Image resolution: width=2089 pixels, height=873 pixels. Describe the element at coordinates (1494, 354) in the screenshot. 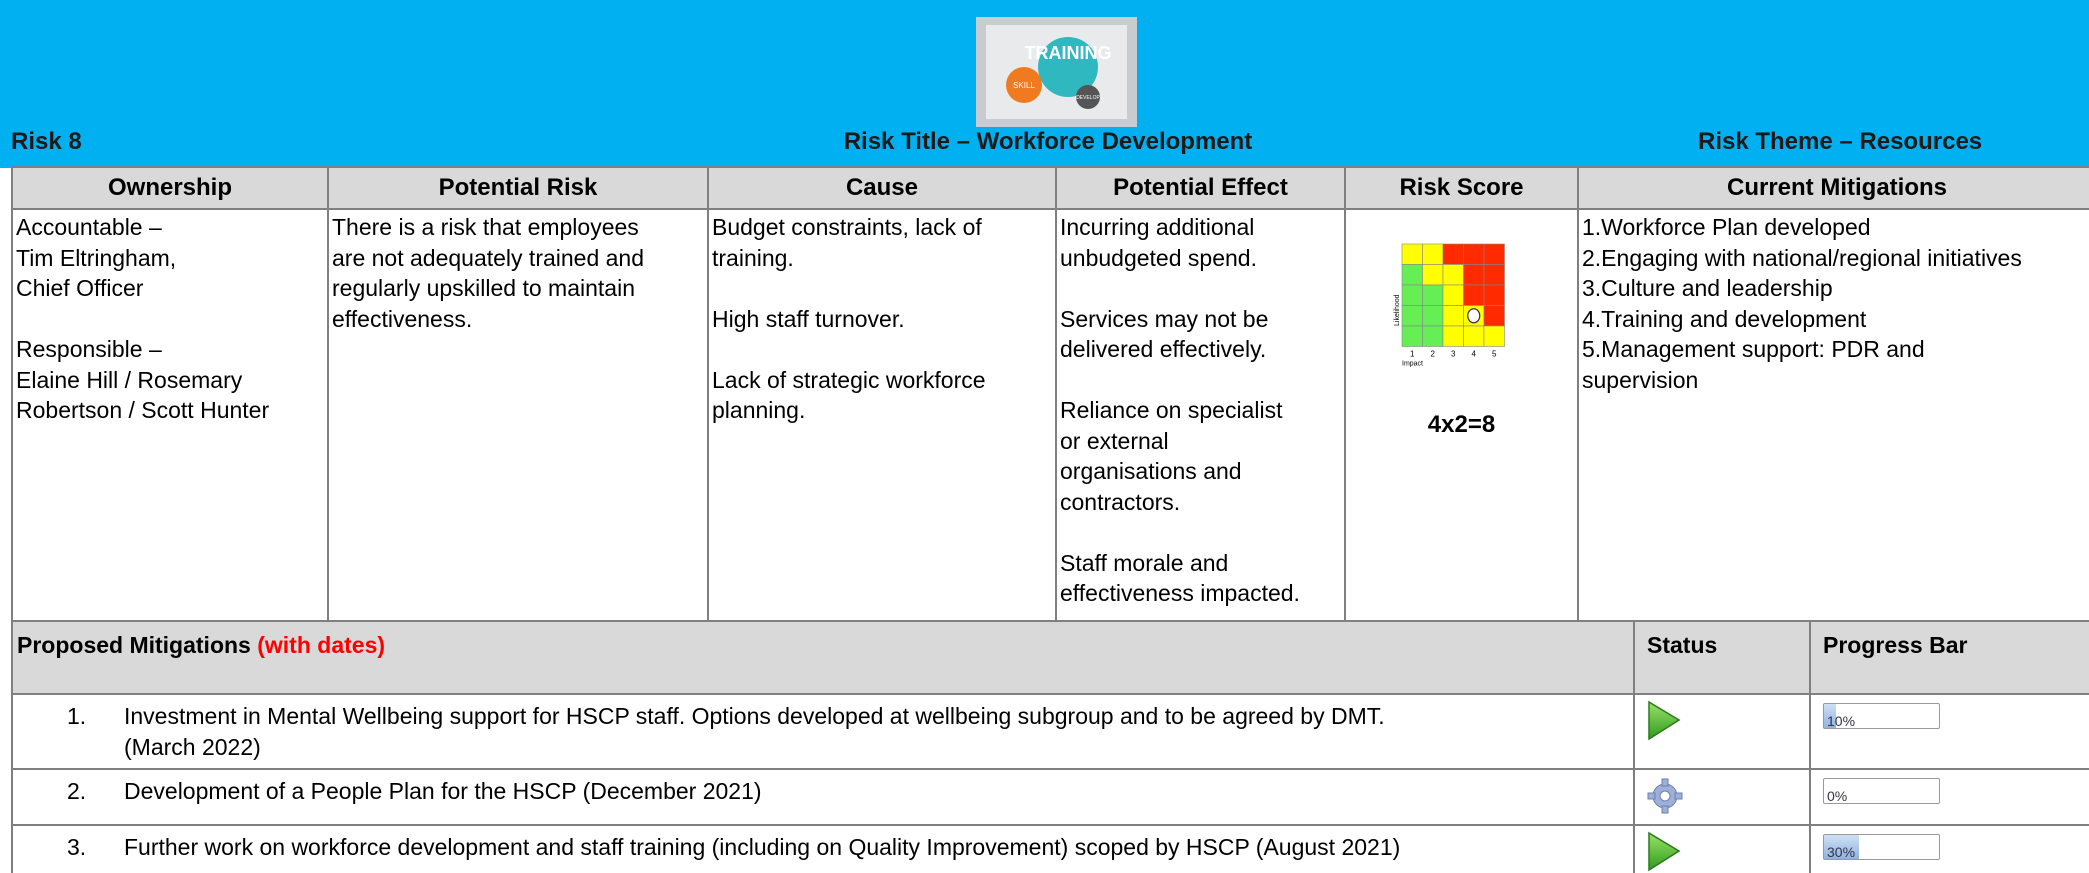

I see `matrix-tick: 5` at that location.